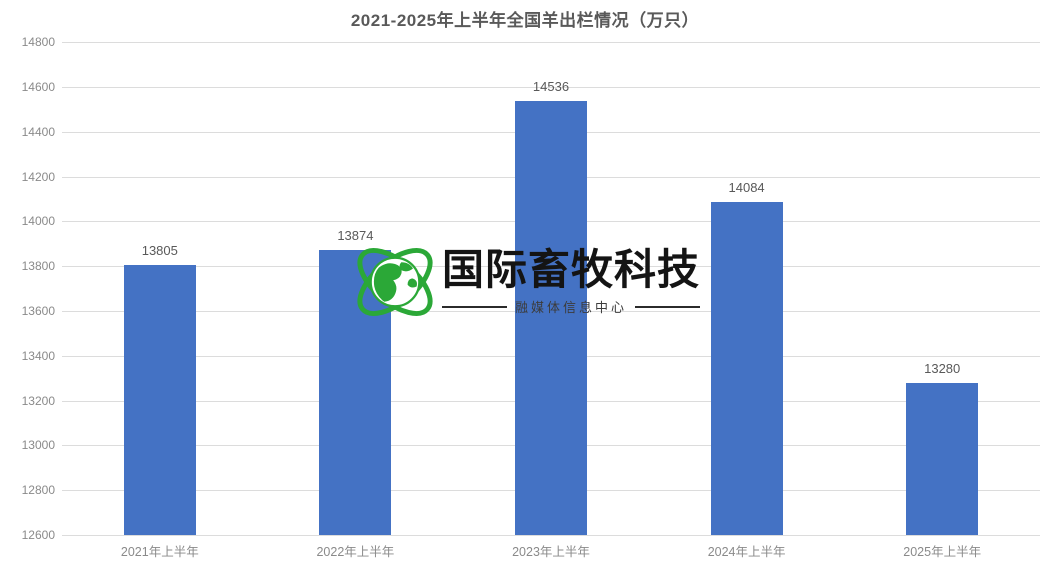 The height and width of the screenshot is (570, 1050). I want to click on y-tick-label: 12800, so click(38, 490).